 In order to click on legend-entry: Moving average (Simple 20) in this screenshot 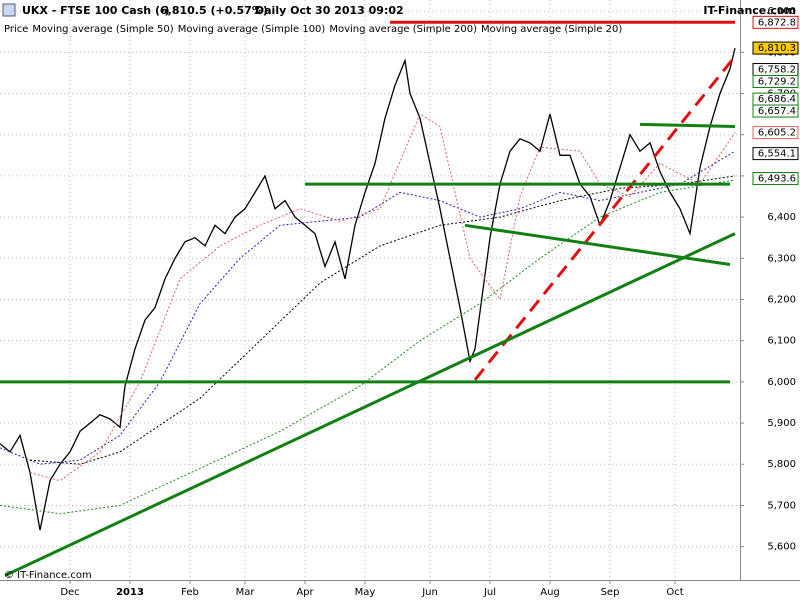, I will do `click(551, 29)`.